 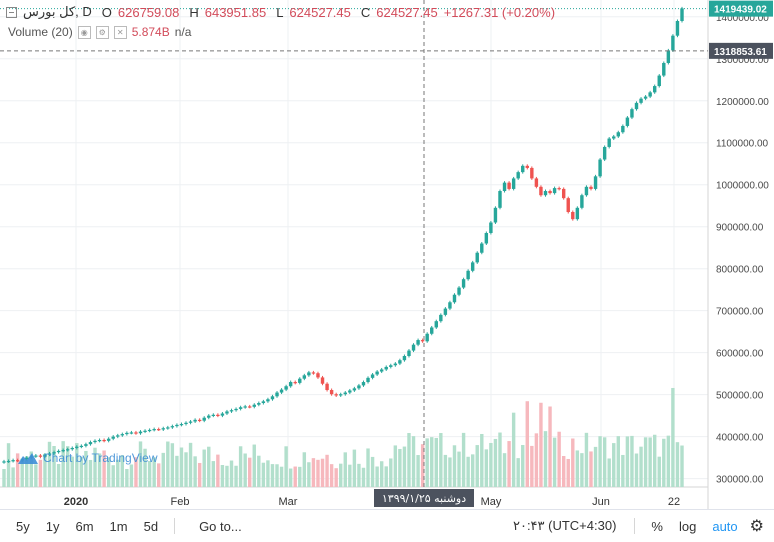 What do you see at coordinates (84, 526) in the screenshot?
I see `timeframe-6m-button: 6m` at bounding box center [84, 526].